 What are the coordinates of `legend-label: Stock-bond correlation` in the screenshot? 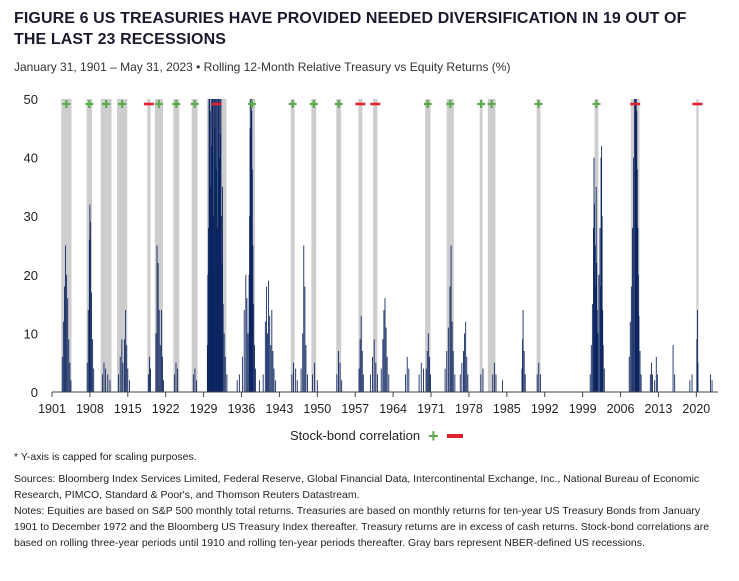 It's located at (355, 435).